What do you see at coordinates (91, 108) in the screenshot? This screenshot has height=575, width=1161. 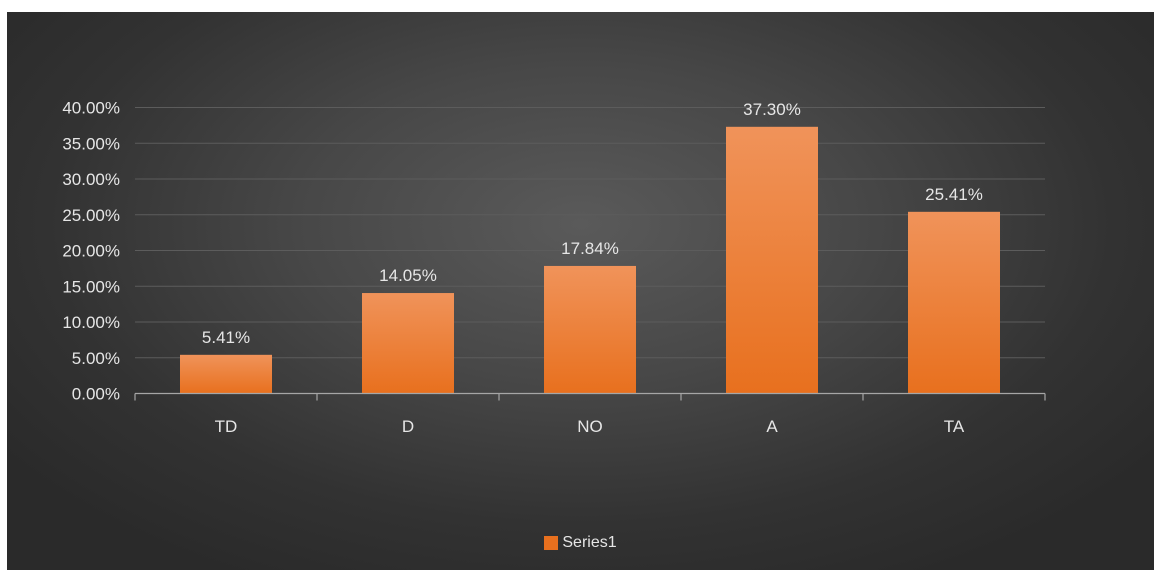 I see `y-tick-label: 40.00%` at bounding box center [91, 108].